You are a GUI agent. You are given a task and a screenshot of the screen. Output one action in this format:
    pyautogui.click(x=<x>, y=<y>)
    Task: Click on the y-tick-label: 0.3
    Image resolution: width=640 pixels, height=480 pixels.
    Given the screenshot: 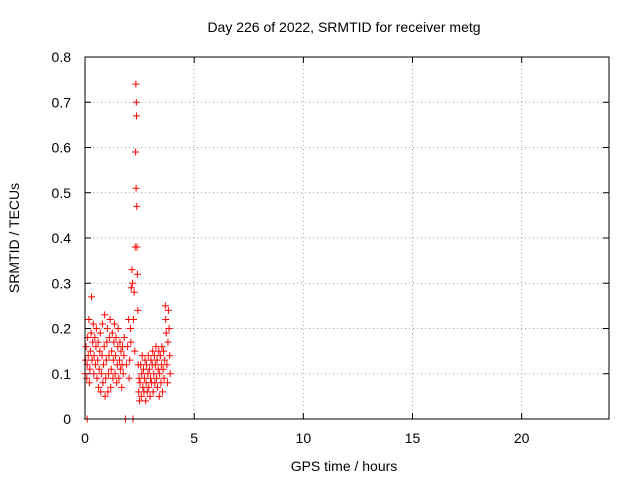 What is the action you would take?
    pyautogui.click(x=62, y=283)
    